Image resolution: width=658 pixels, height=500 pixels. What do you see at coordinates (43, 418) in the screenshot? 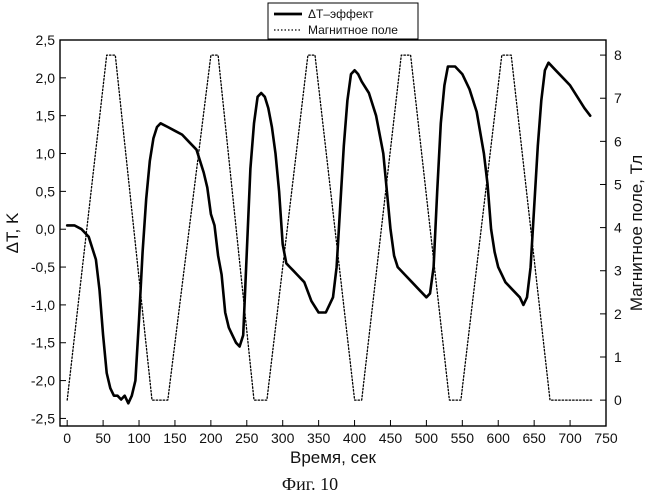
I see `y-left-tick-label: -2,5` at bounding box center [43, 418].